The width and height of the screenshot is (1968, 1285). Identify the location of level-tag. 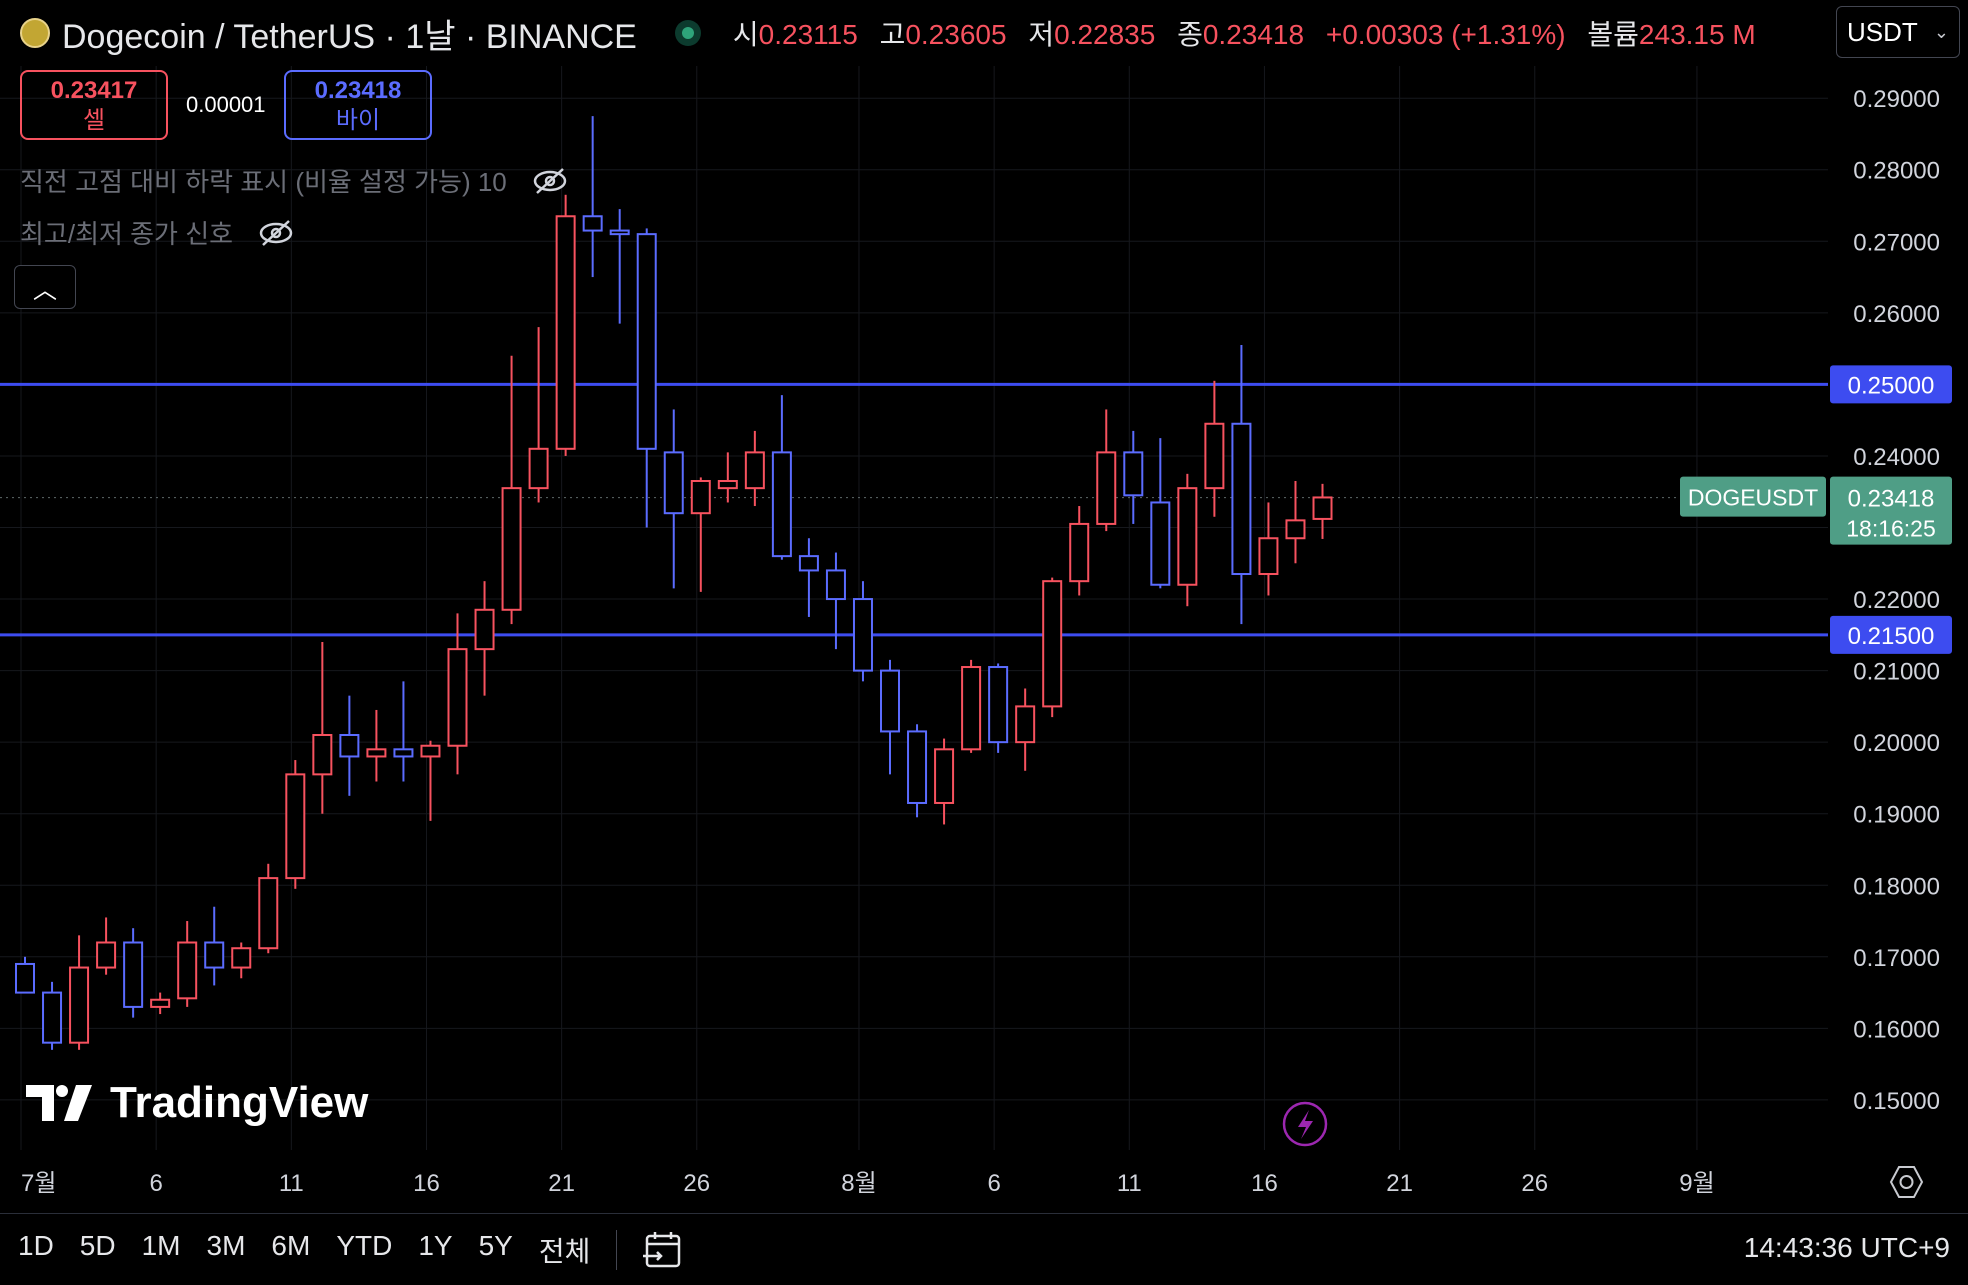
(1891, 384).